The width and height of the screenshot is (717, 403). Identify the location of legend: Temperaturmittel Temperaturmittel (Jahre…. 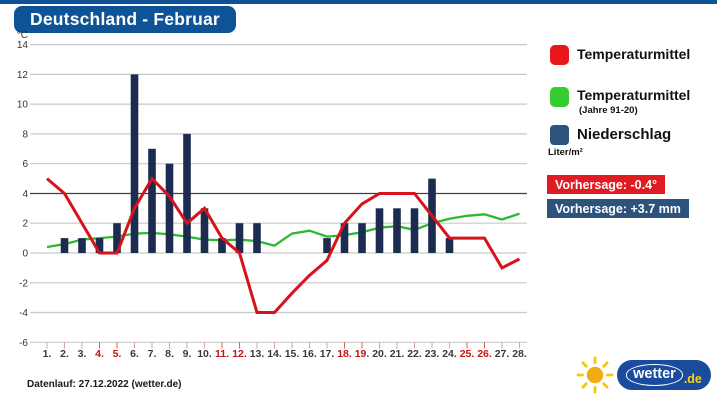
(631, 135).